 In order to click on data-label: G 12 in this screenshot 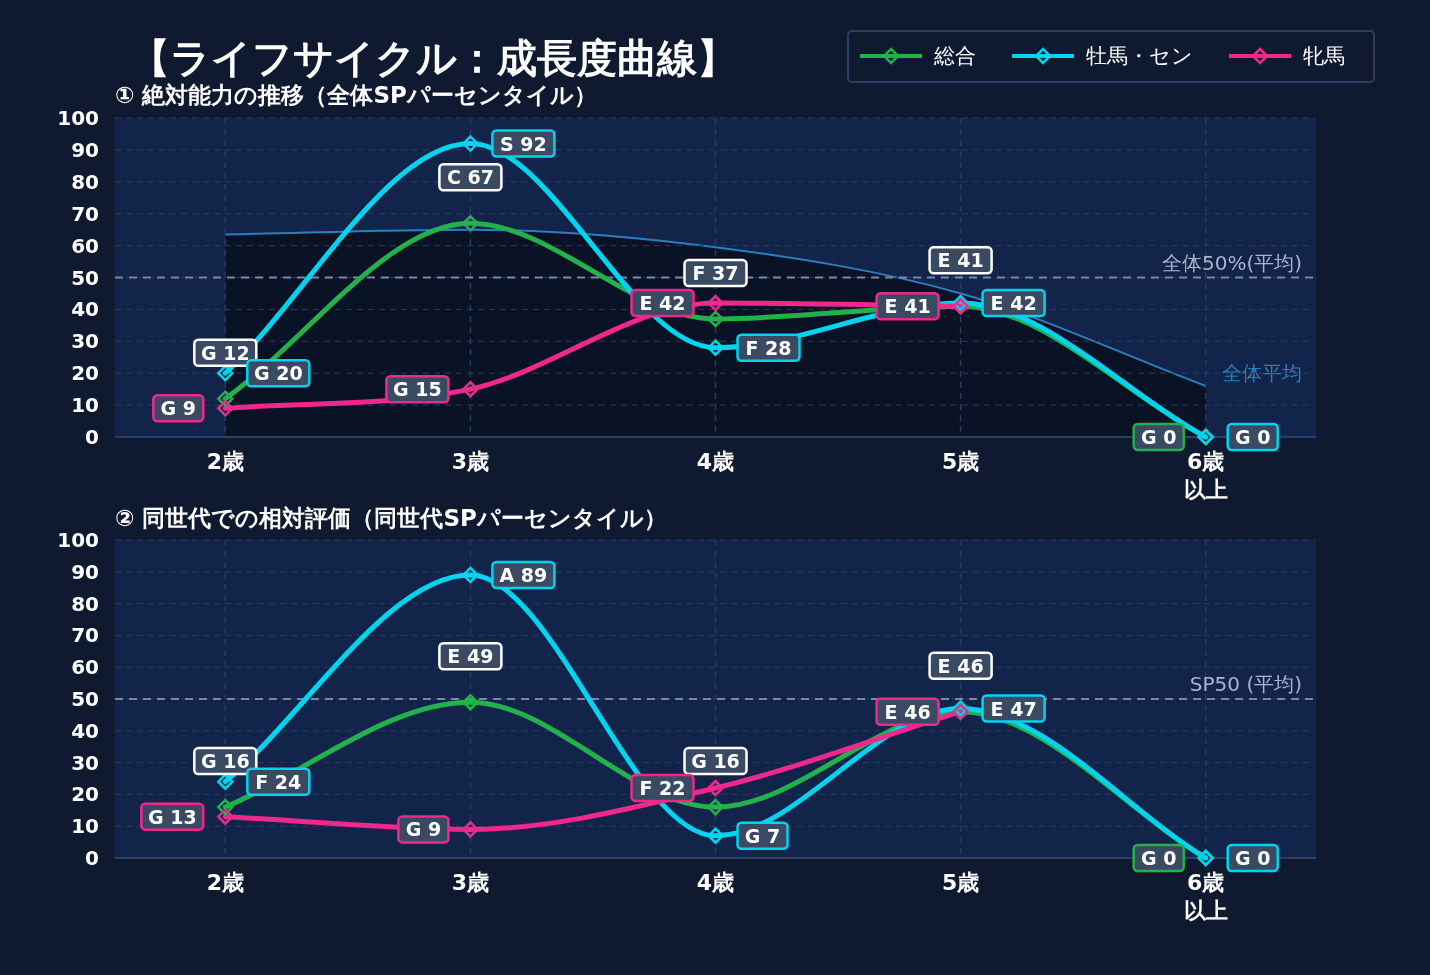, I will do `click(225, 352)`.